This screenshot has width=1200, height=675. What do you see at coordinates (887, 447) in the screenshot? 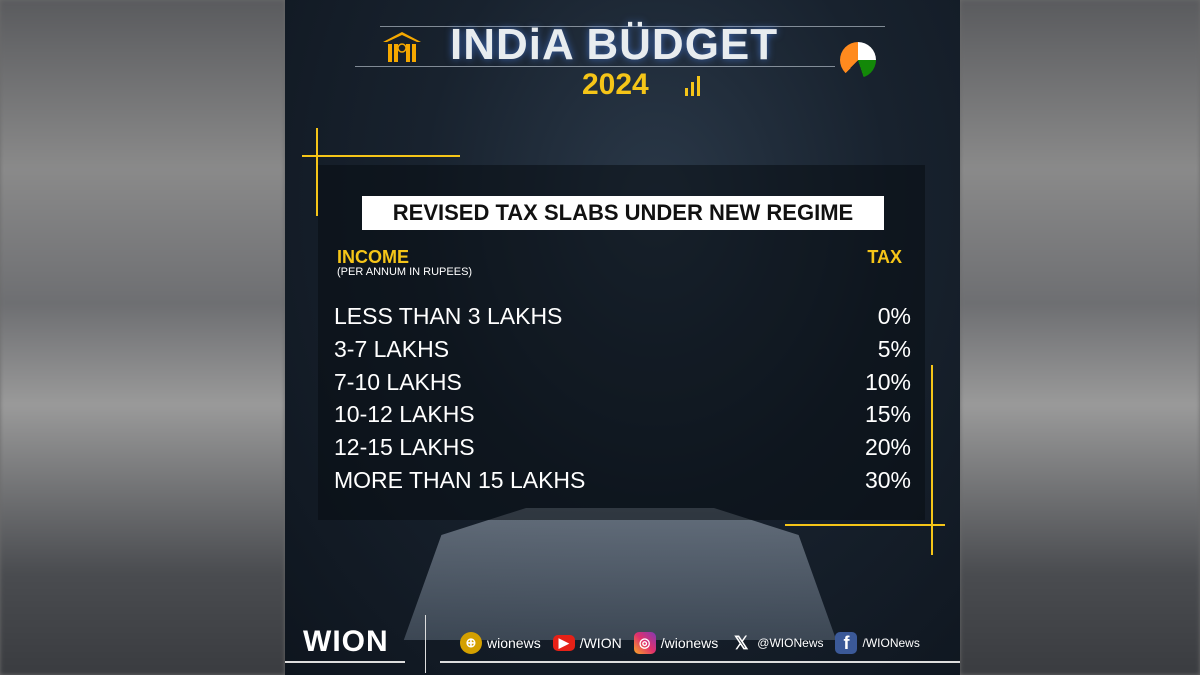
I see `tax-cell: 20%` at bounding box center [887, 447].